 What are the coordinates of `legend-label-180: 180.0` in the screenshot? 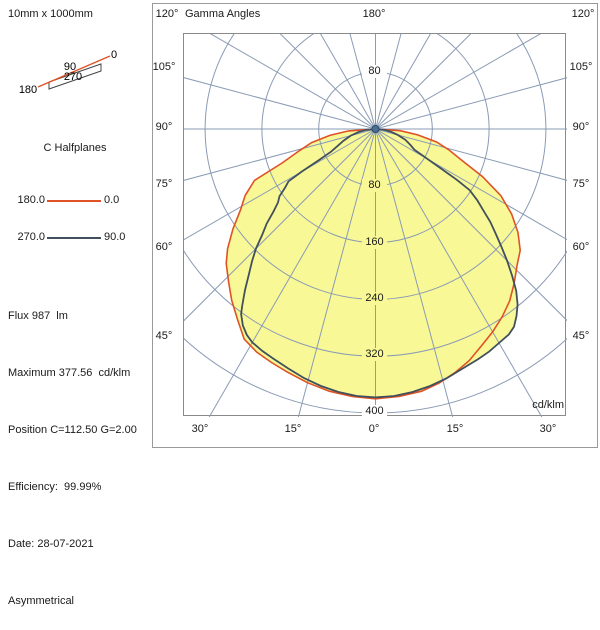 It's located at (31, 200).